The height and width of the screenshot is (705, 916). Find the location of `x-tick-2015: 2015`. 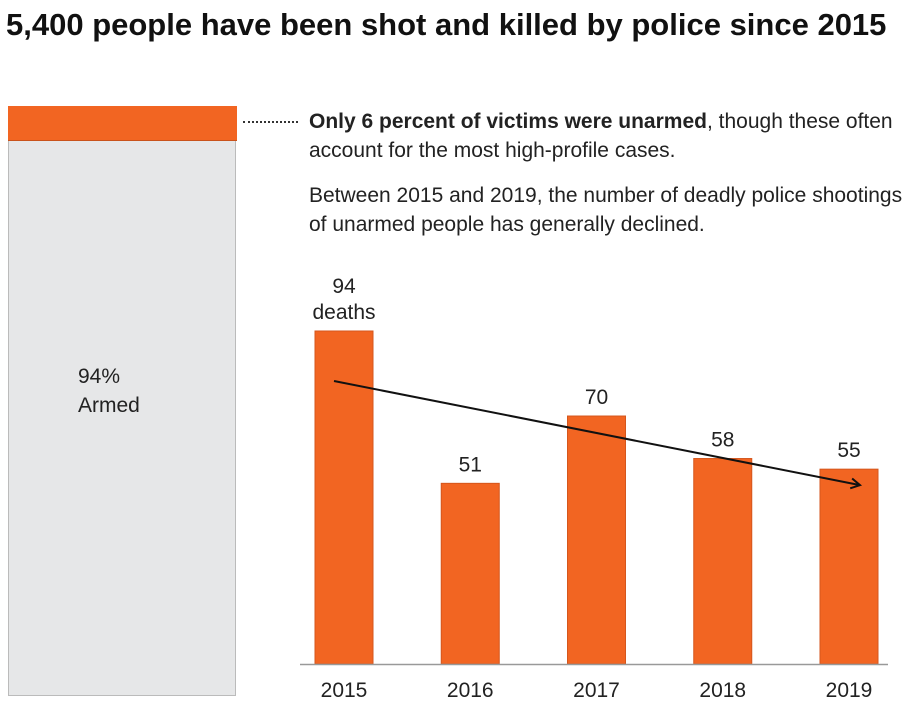

x-tick-2015: 2015 is located at coordinates (344, 690).